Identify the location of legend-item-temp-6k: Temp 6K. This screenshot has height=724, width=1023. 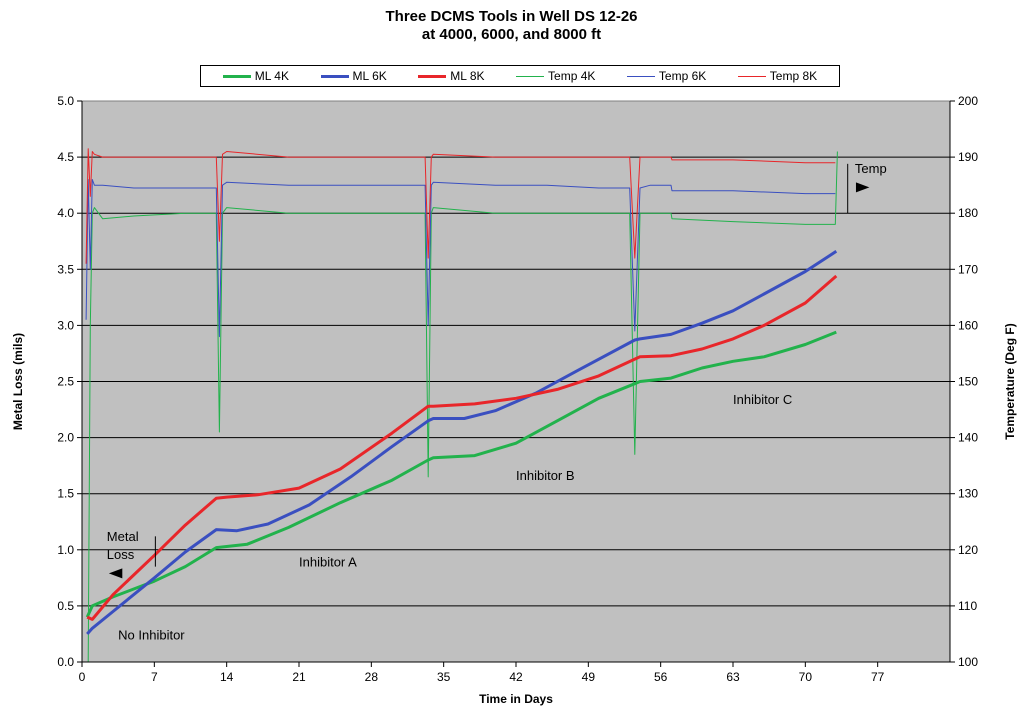
(666, 76).